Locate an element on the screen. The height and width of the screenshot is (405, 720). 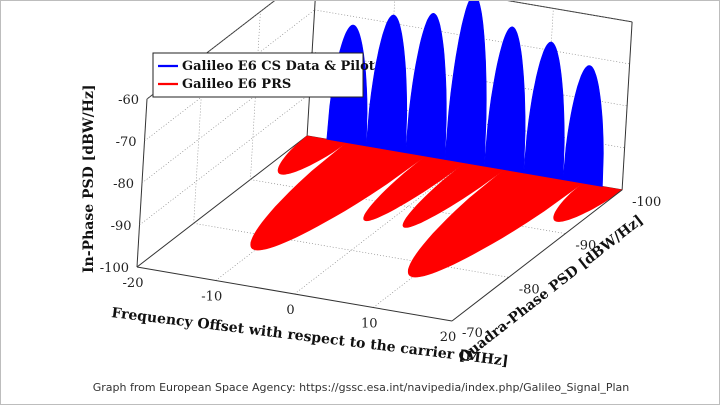
y-tick-0: -70 is located at coordinates (472, 333).